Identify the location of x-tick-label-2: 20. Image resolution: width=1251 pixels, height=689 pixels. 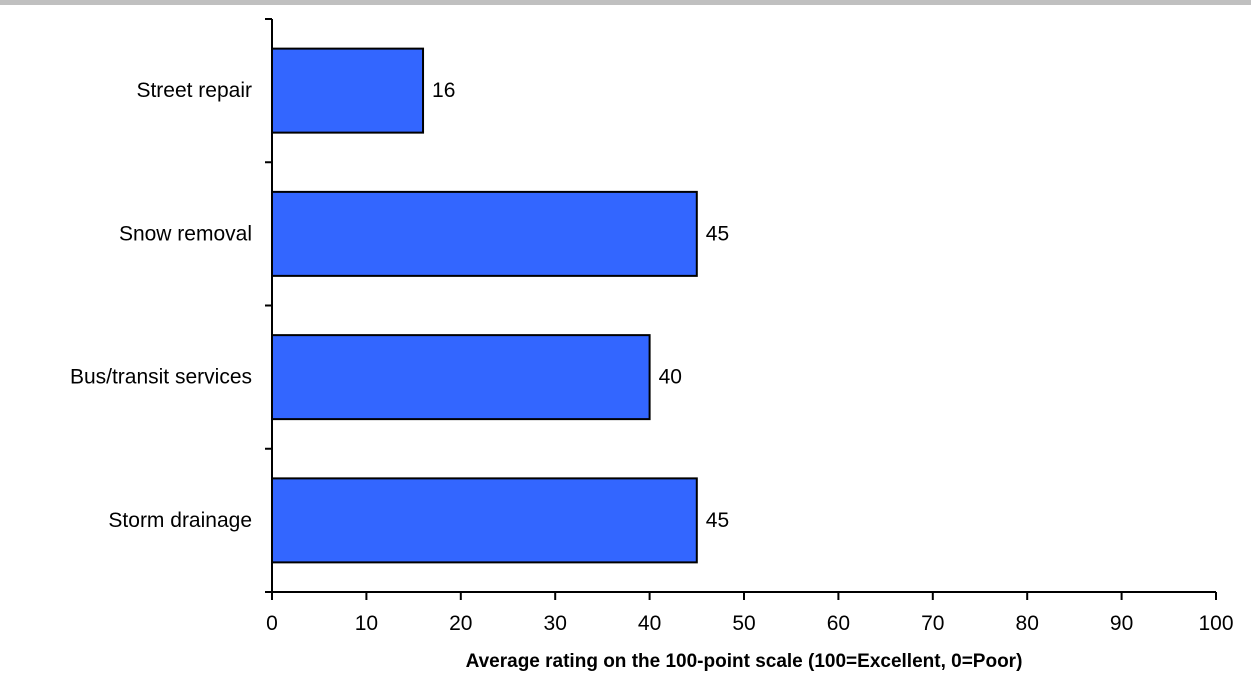
(460, 623).